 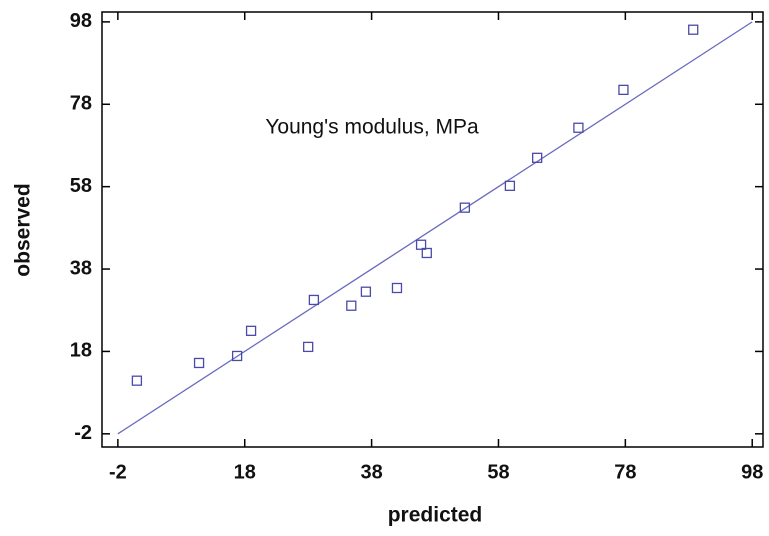 What do you see at coordinates (81, 104) in the screenshot?
I see `y-tick-label: 78` at bounding box center [81, 104].